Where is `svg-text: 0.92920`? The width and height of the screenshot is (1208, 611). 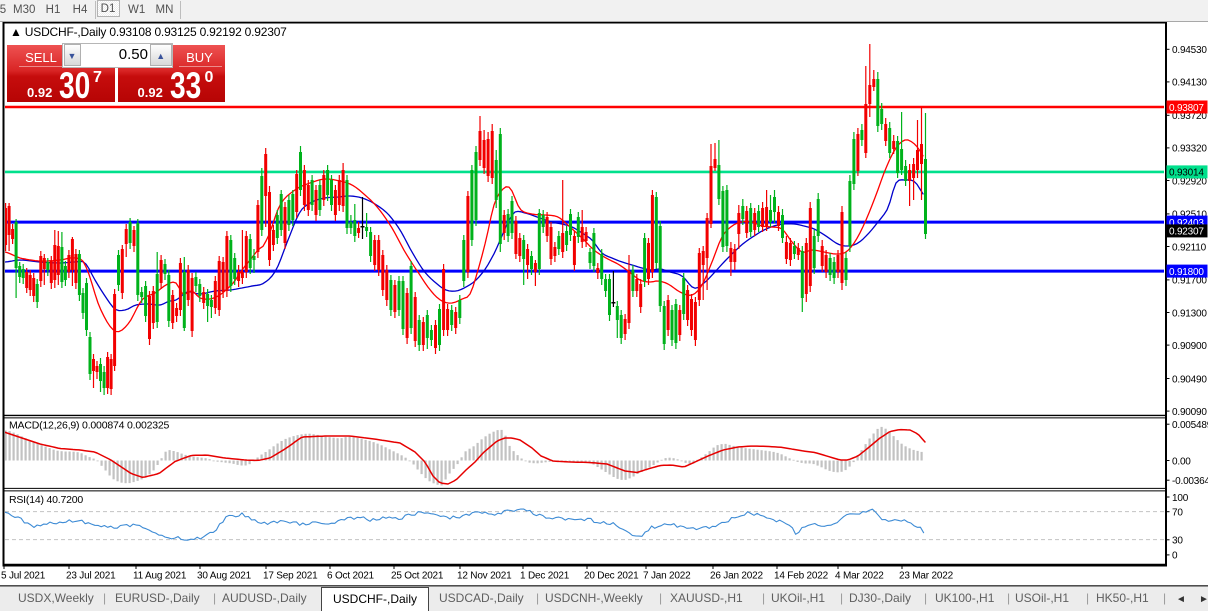
svg-text: 0.92920 is located at coordinates (1189, 181).